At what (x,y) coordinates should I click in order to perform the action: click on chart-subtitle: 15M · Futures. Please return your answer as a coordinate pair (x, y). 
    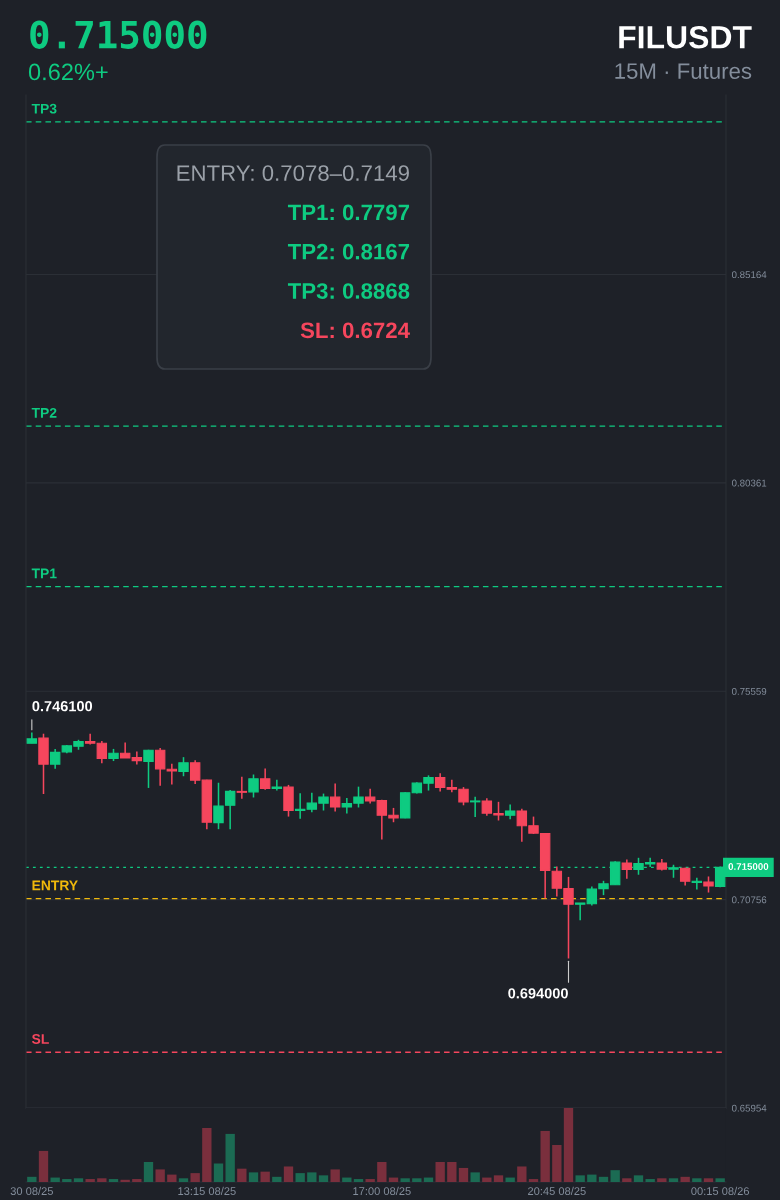
    Looking at the image, I should click on (683, 71).